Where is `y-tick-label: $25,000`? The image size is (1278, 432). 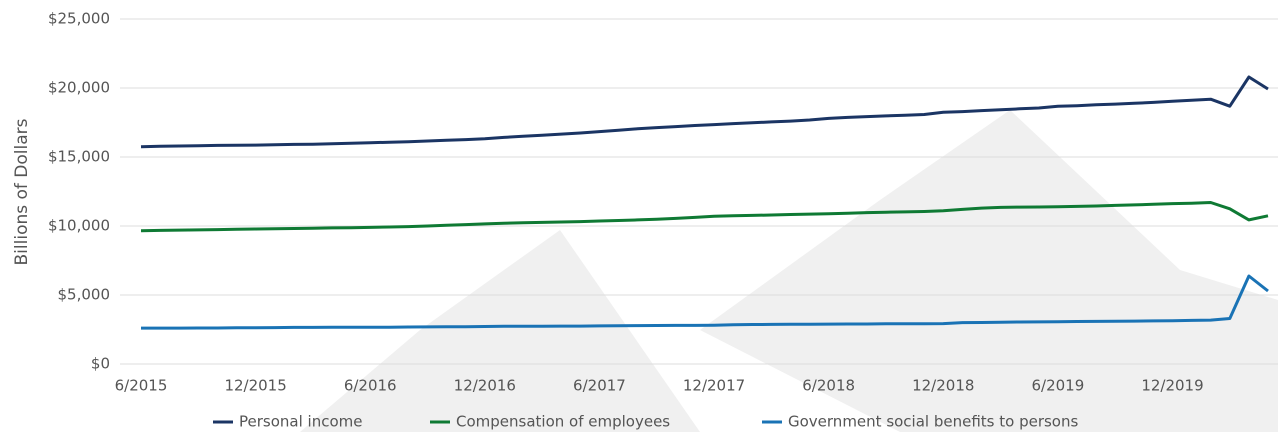
y-tick-label: $25,000 is located at coordinates (79, 19).